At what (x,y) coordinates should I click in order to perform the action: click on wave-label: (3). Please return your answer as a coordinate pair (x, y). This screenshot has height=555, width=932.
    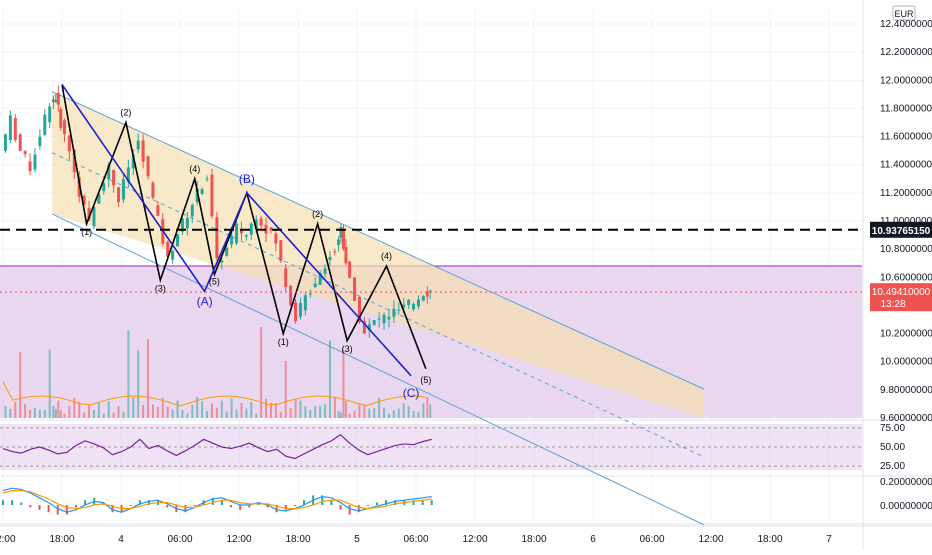
    Looking at the image, I should click on (347, 349).